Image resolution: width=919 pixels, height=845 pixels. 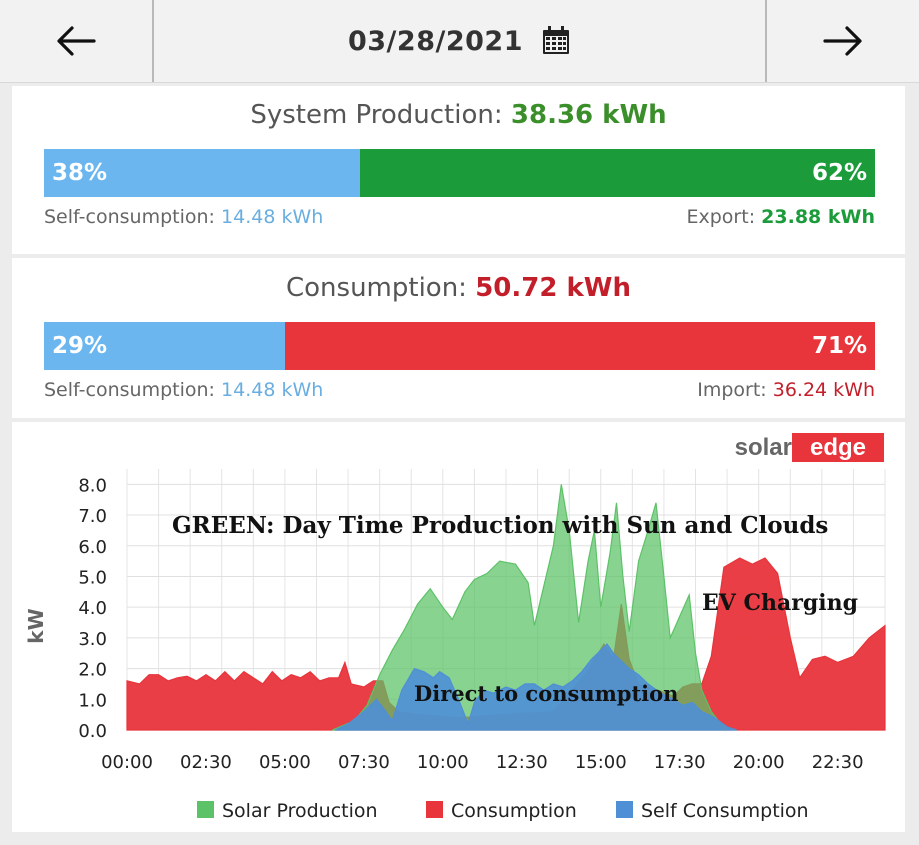 What do you see at coordinates (92, 516) in the screenshot?
I see `y-tick-label: 7.0` at bounding box center [92, 516].